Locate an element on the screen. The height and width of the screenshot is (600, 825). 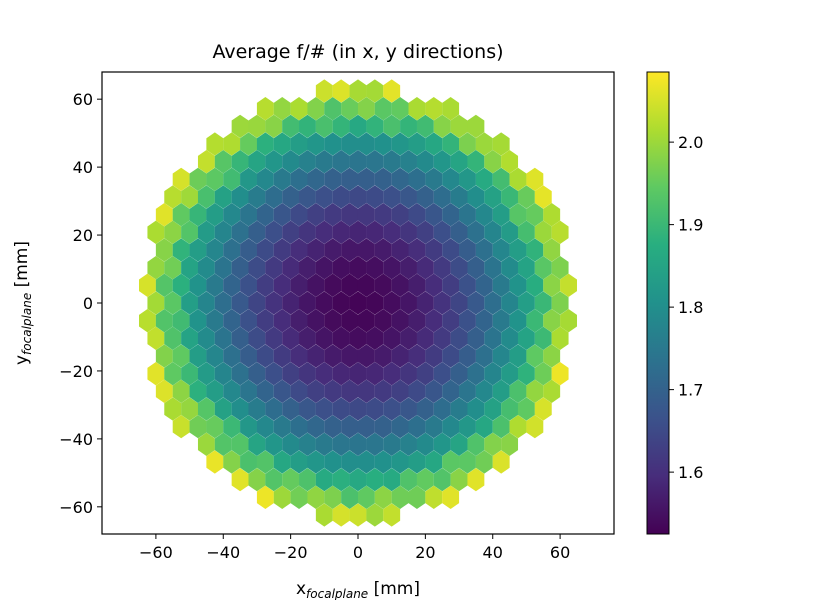
colorbar-tick-label: 1.7 is located at coordinates (690, 390).